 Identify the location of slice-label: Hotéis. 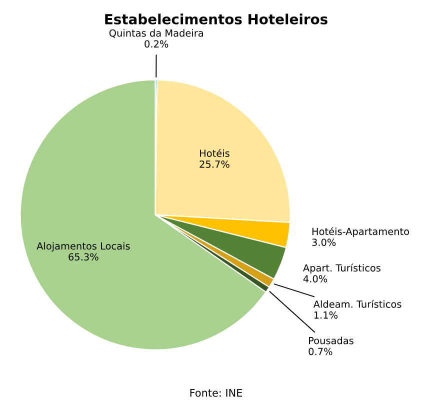
(215, 153).